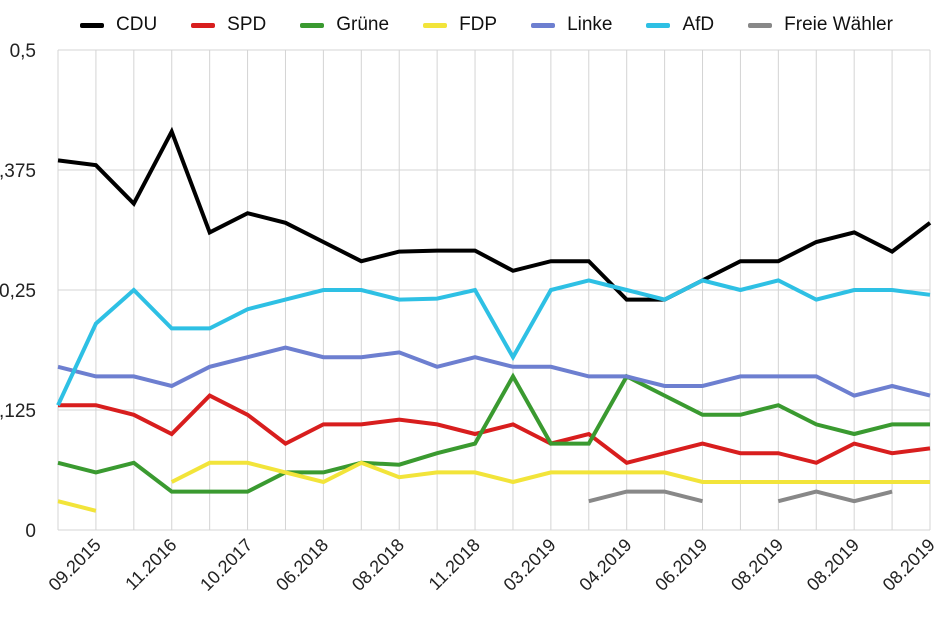 The width and height of the screenshot is (951, 634). I want to click on legend-item: CDU, so click(118, 25).